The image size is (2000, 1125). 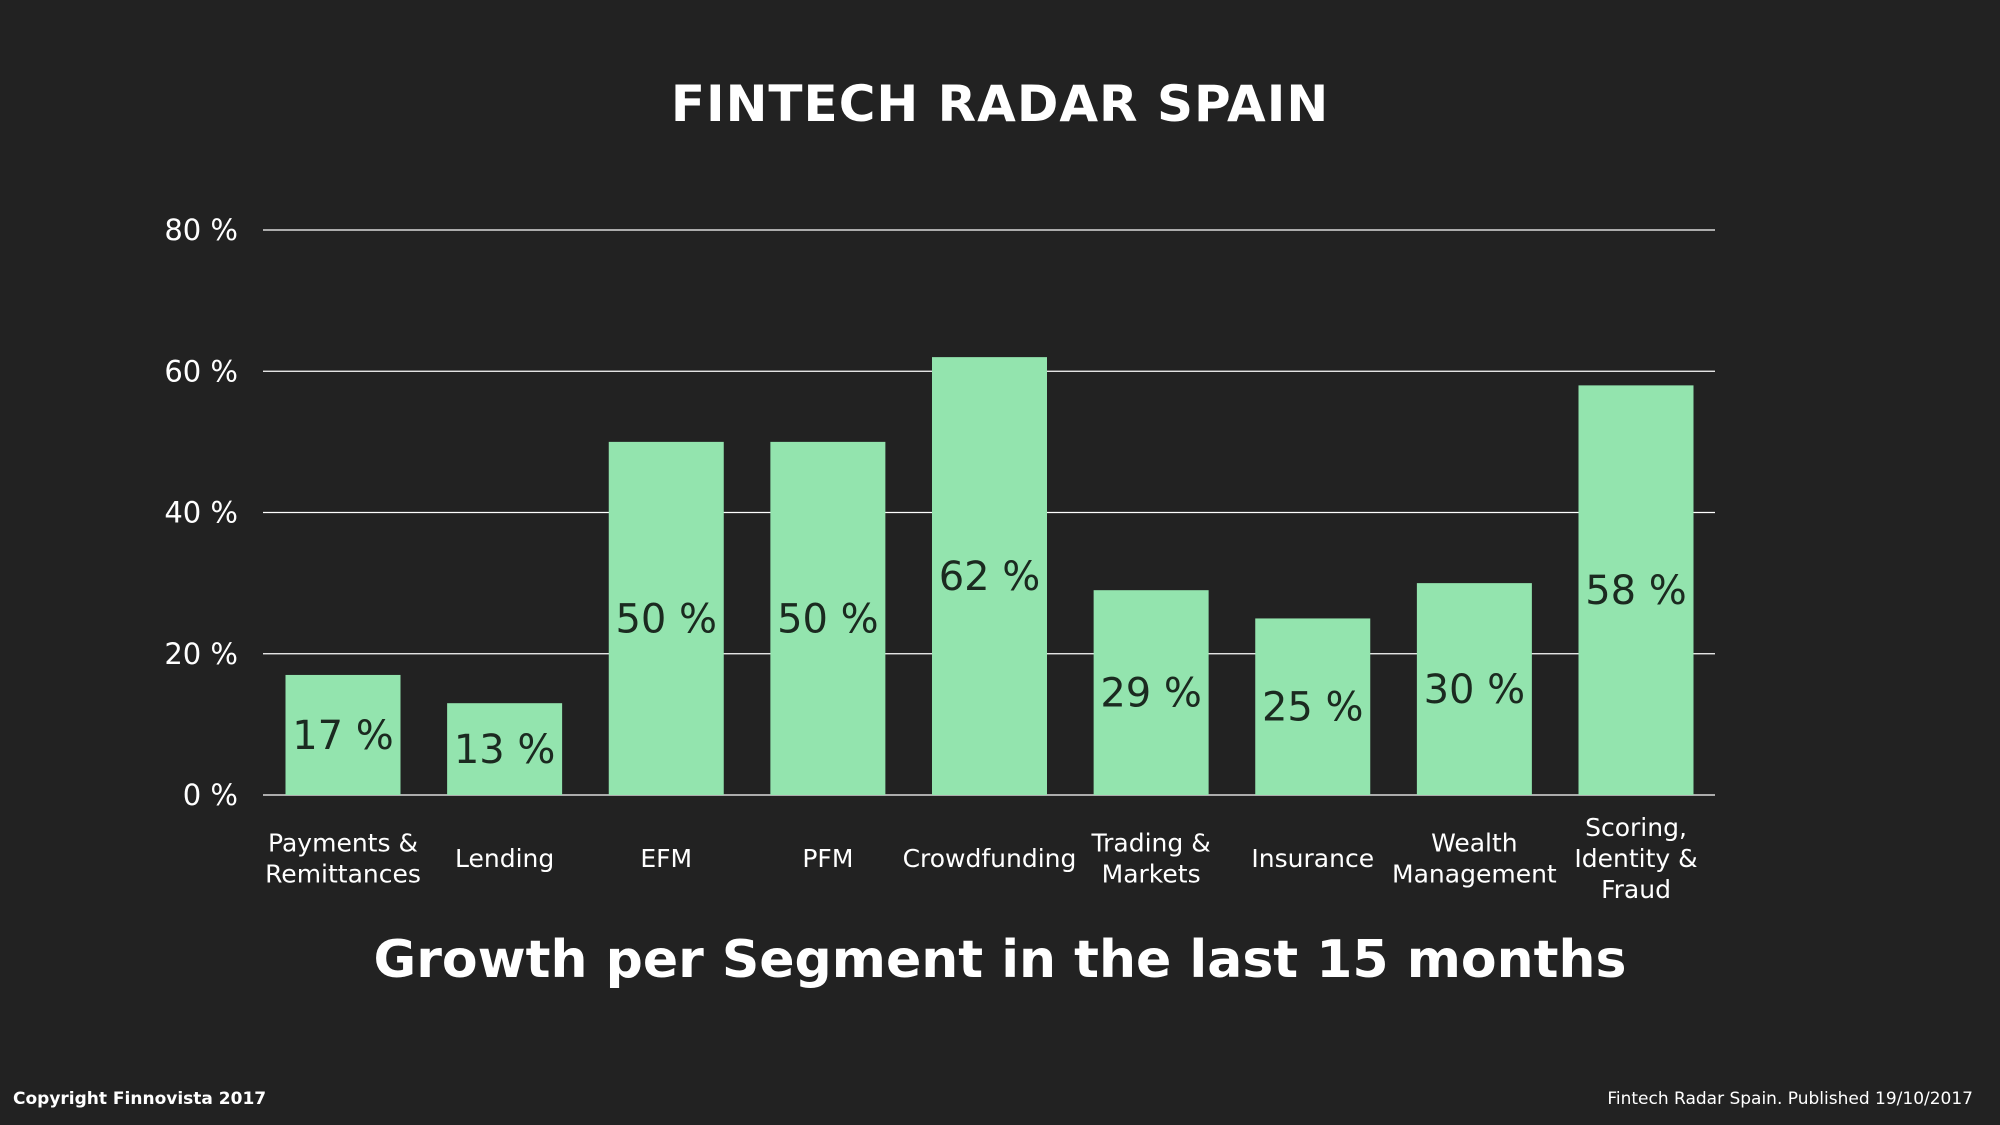 I want to click on x-tick-label: Trading & Markets, so click(x=1151, y=859).